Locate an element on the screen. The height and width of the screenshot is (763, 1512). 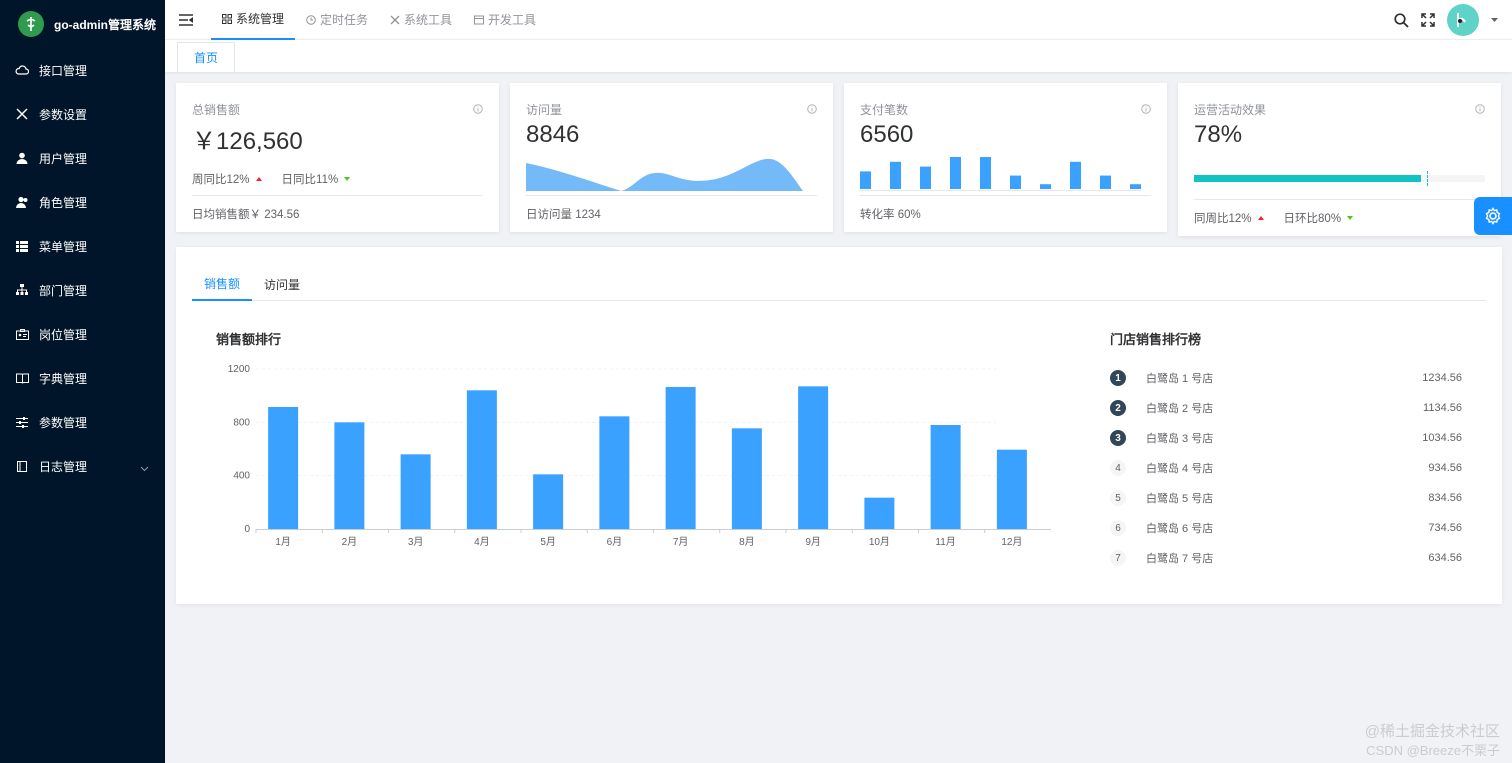
cloud-icon is located at coordinates (22, 70).